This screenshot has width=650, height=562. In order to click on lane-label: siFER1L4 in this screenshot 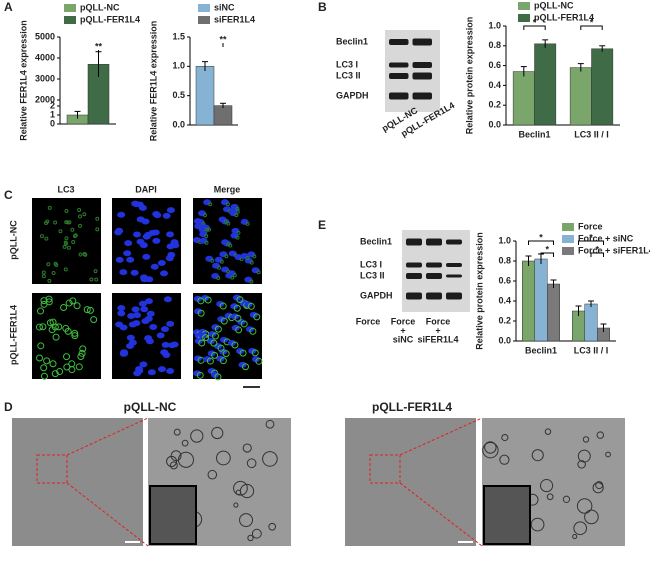, I will do `click(437, 339)`.